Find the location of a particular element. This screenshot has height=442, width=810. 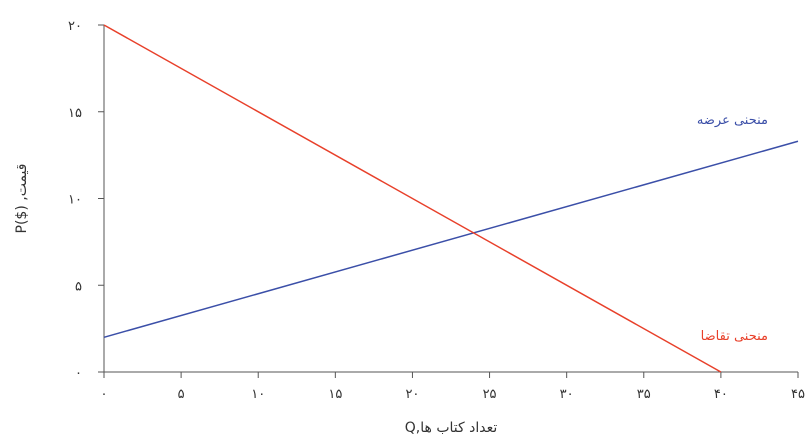

labels: منحنی عرضه منحنی تقاضا is located at coordinates (732, 228).